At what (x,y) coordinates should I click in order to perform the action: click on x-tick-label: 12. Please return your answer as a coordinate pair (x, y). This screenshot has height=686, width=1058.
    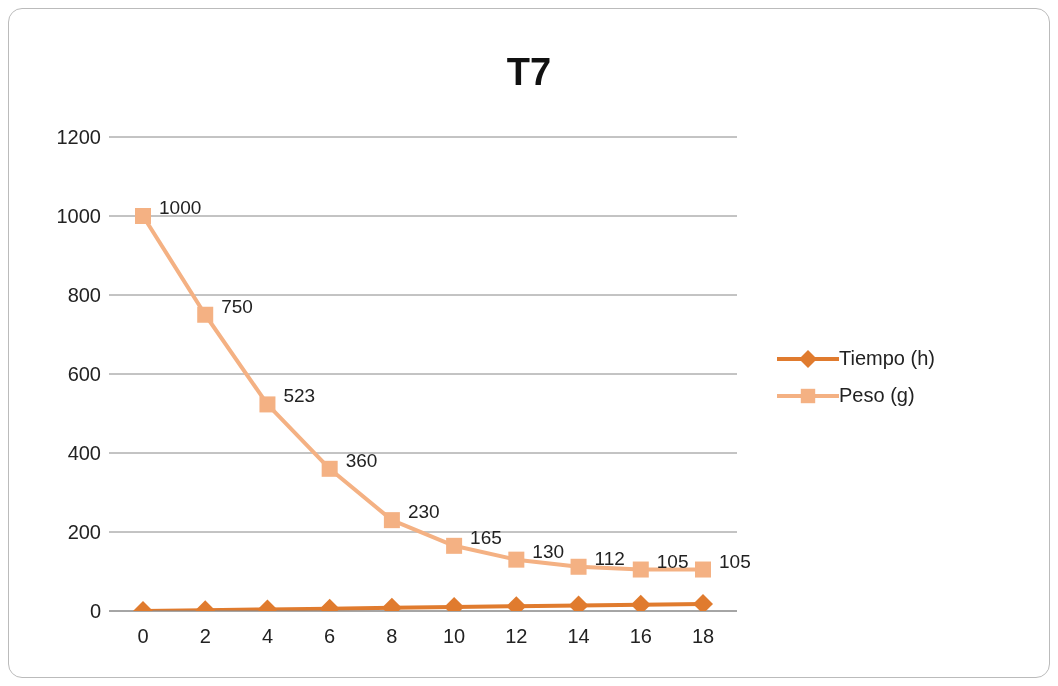
    Looking at the image, I should click on (516, 636).